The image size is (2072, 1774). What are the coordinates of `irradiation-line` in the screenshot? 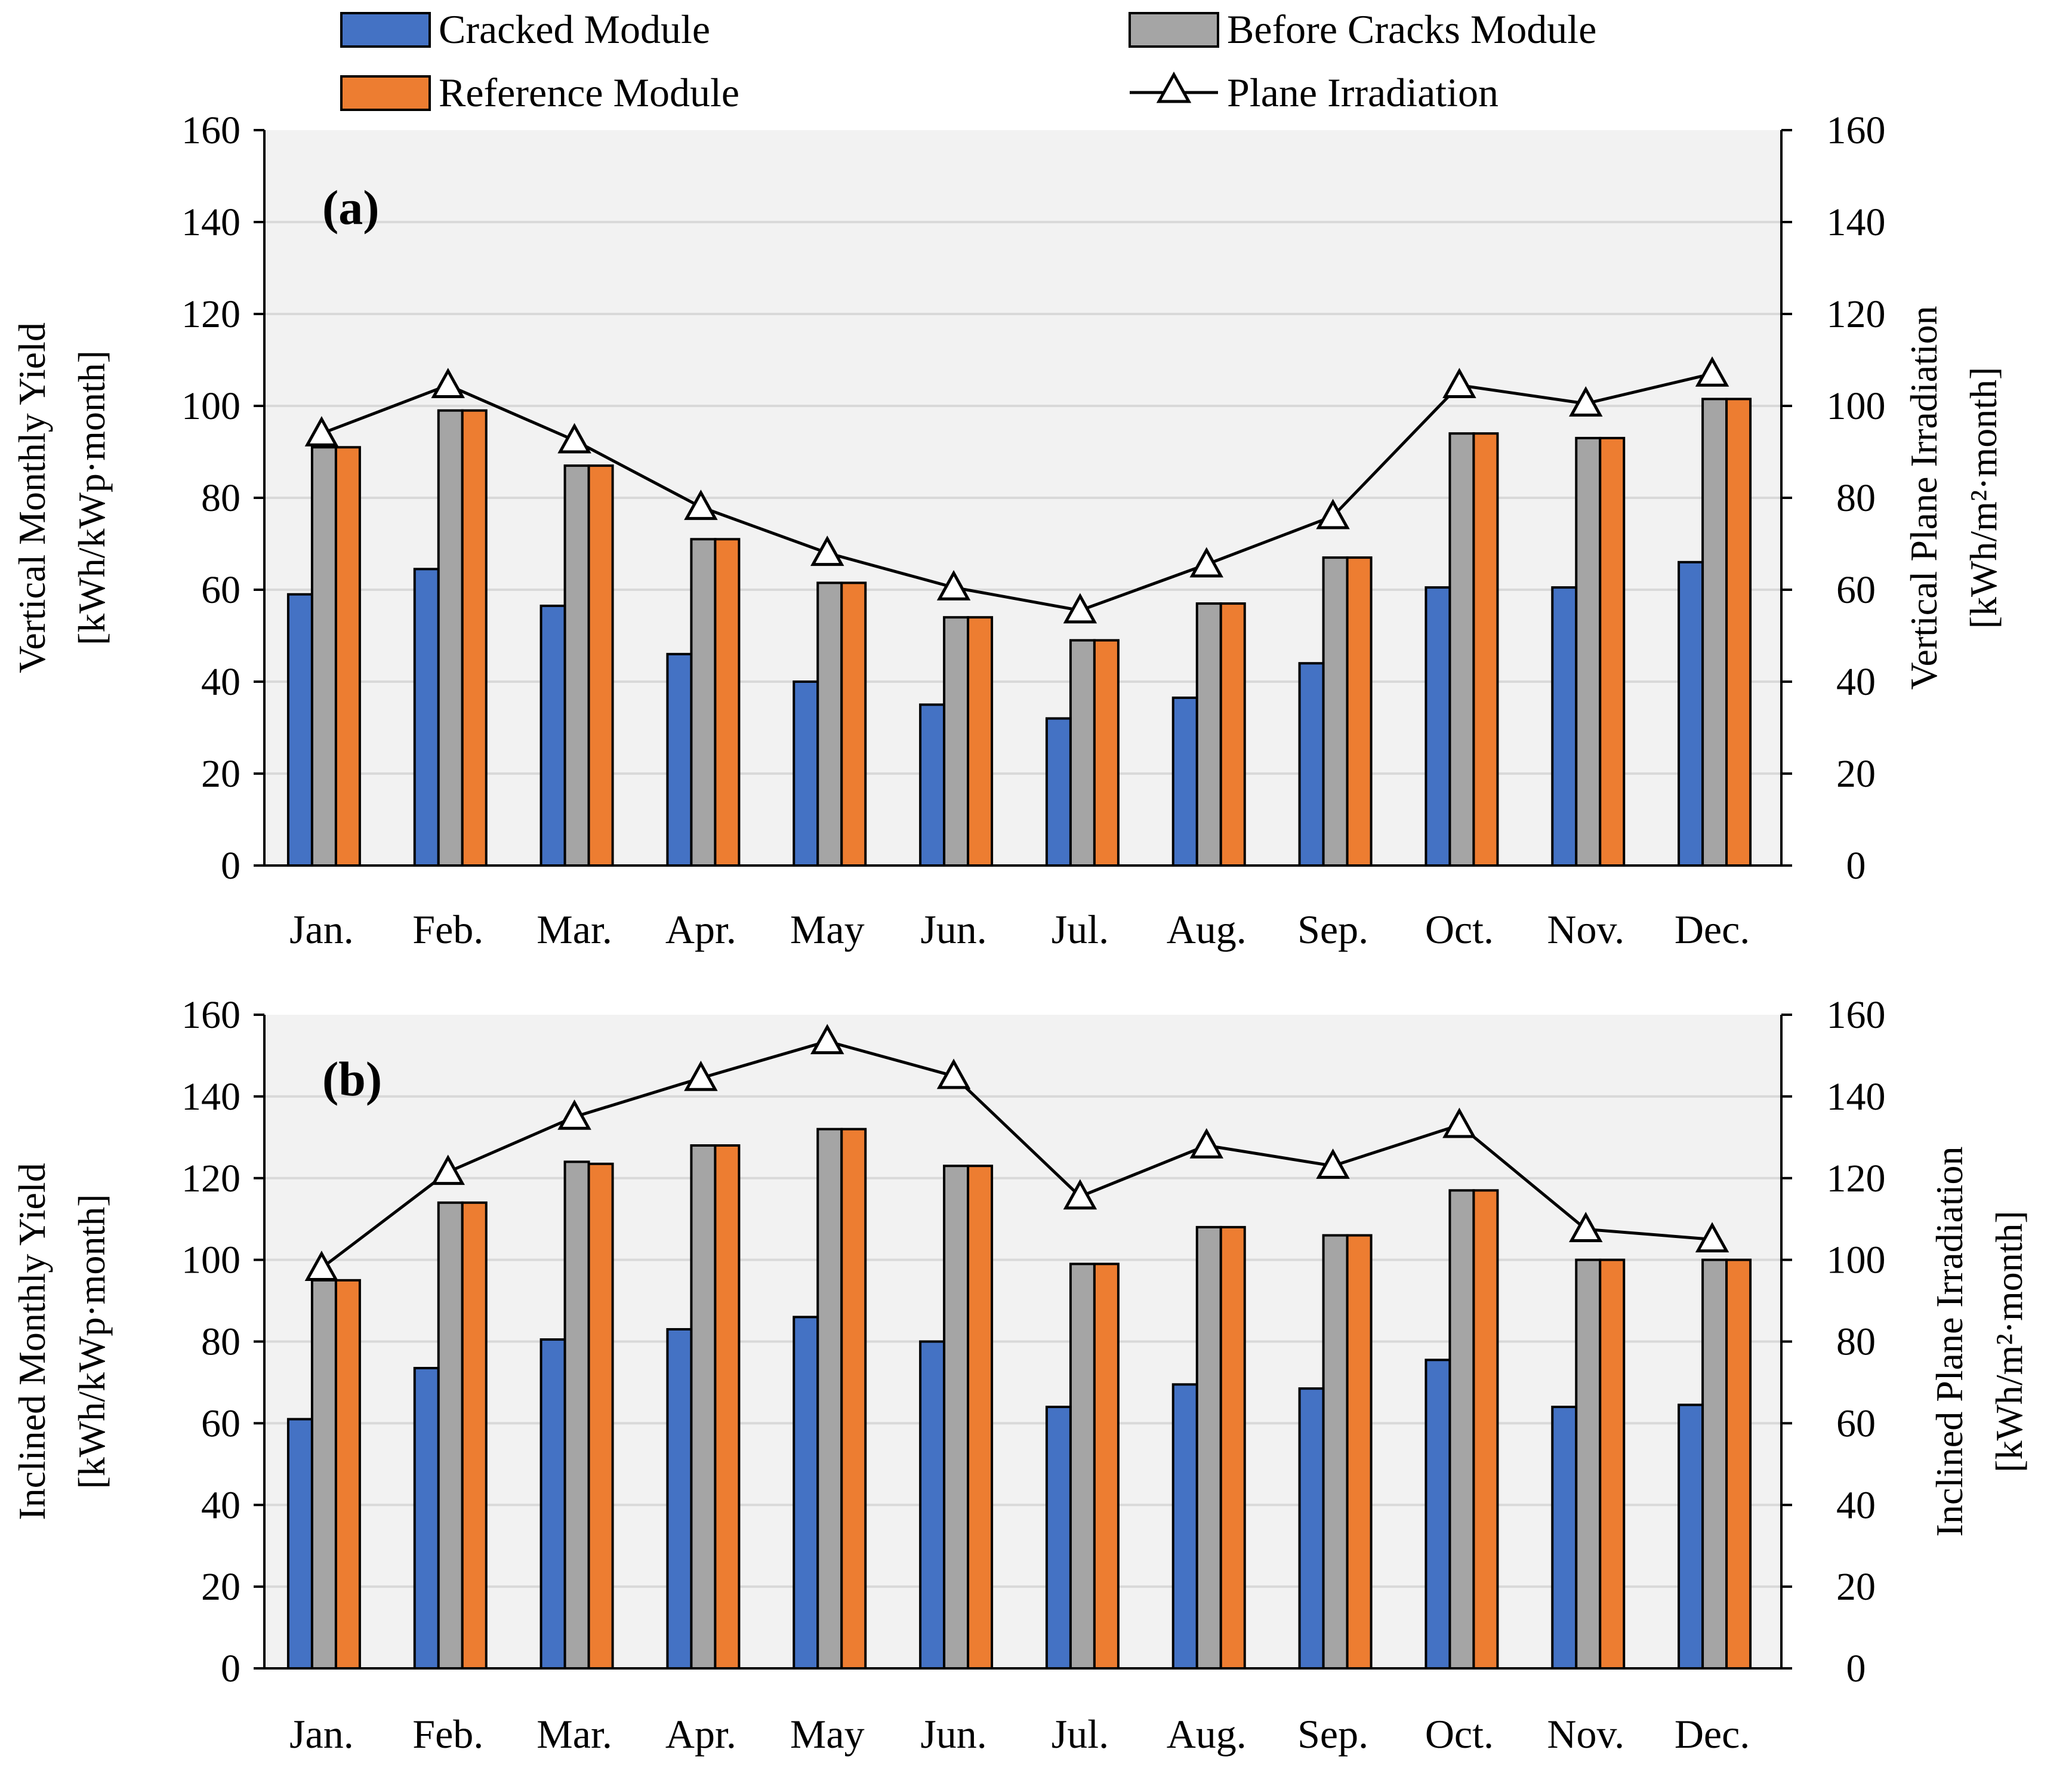 It's located at (1017, 492).